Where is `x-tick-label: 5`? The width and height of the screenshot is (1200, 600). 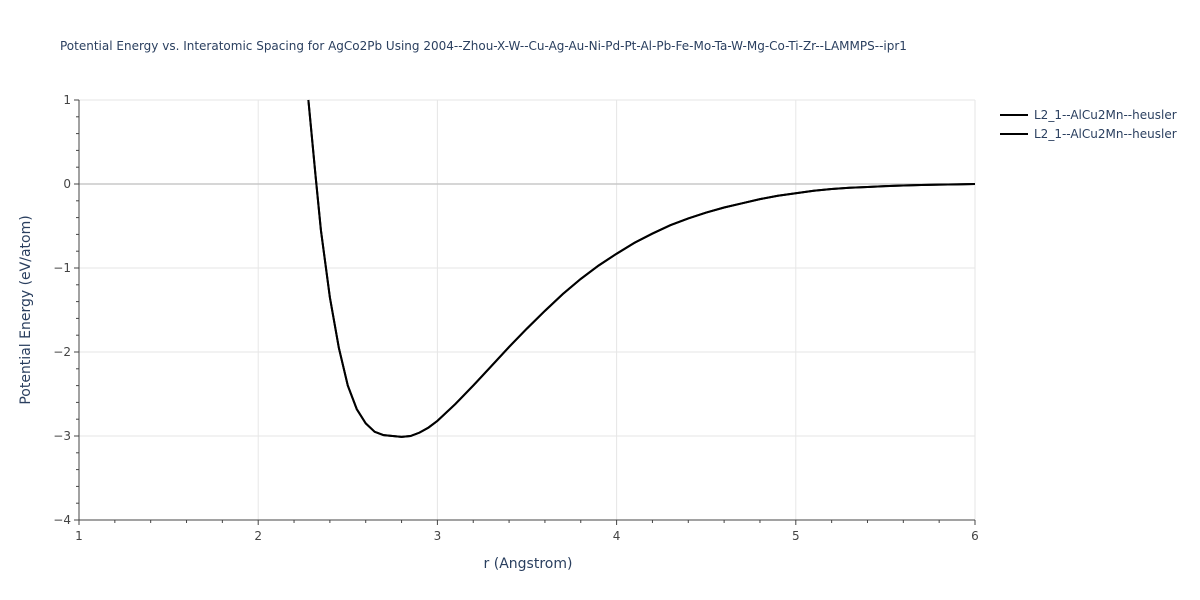
x-tick-label: 5 is located at coordinates (796, 536).